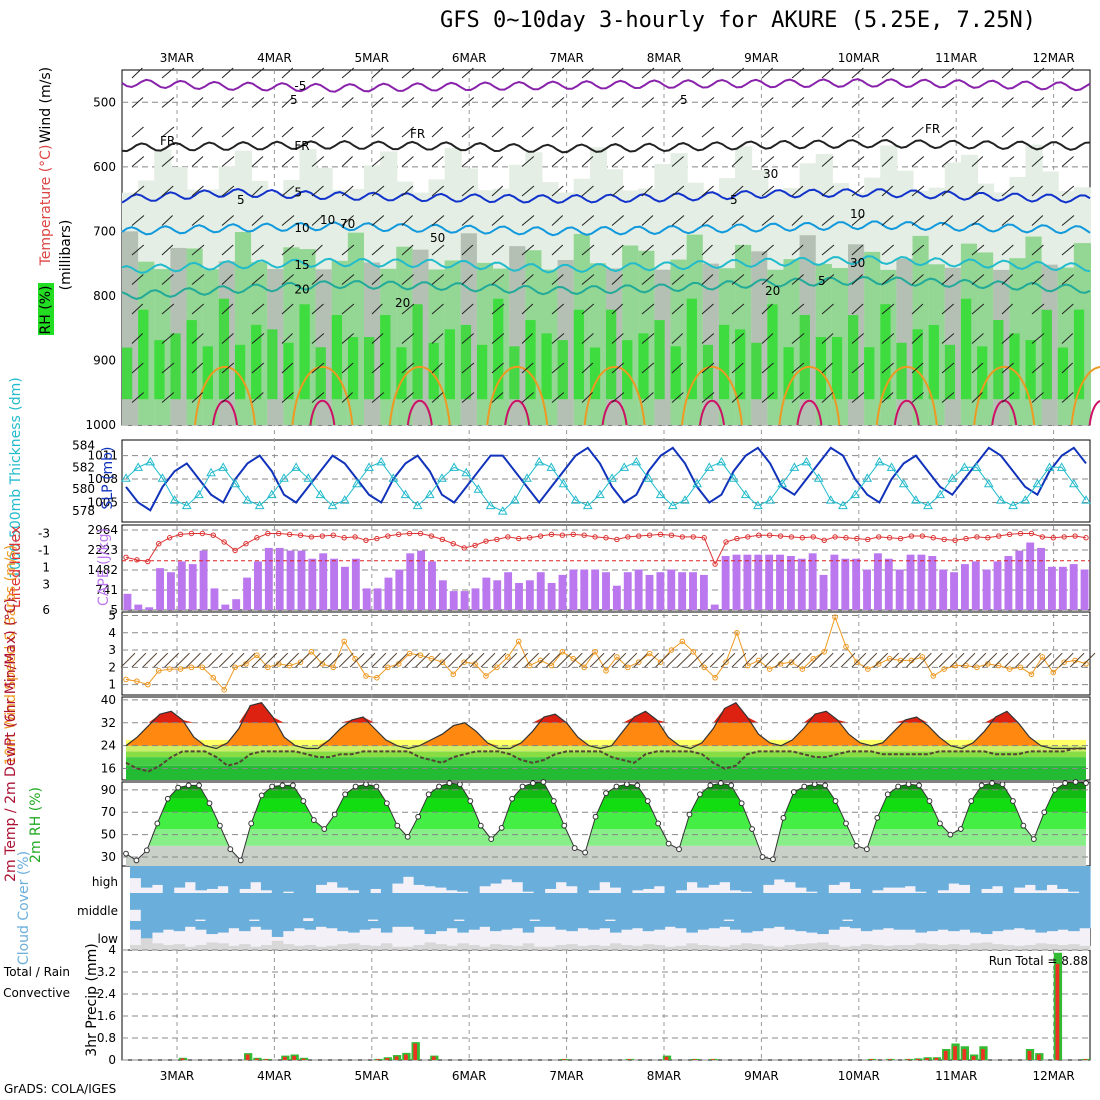 This screenshot has width=1100, height=1100. Describe the element at coordinates (36, 825) in the screenshot. I see `rh2m-axis-label: 2m RH (%)` at that location.